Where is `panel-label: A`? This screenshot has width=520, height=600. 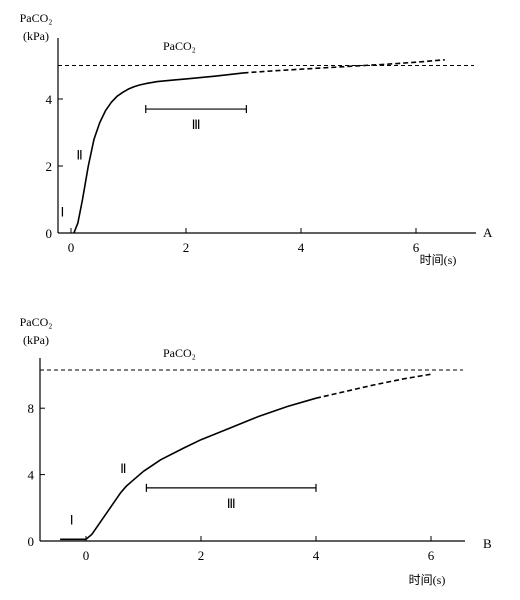 panel-label: A is located at coordinates (488, 232).